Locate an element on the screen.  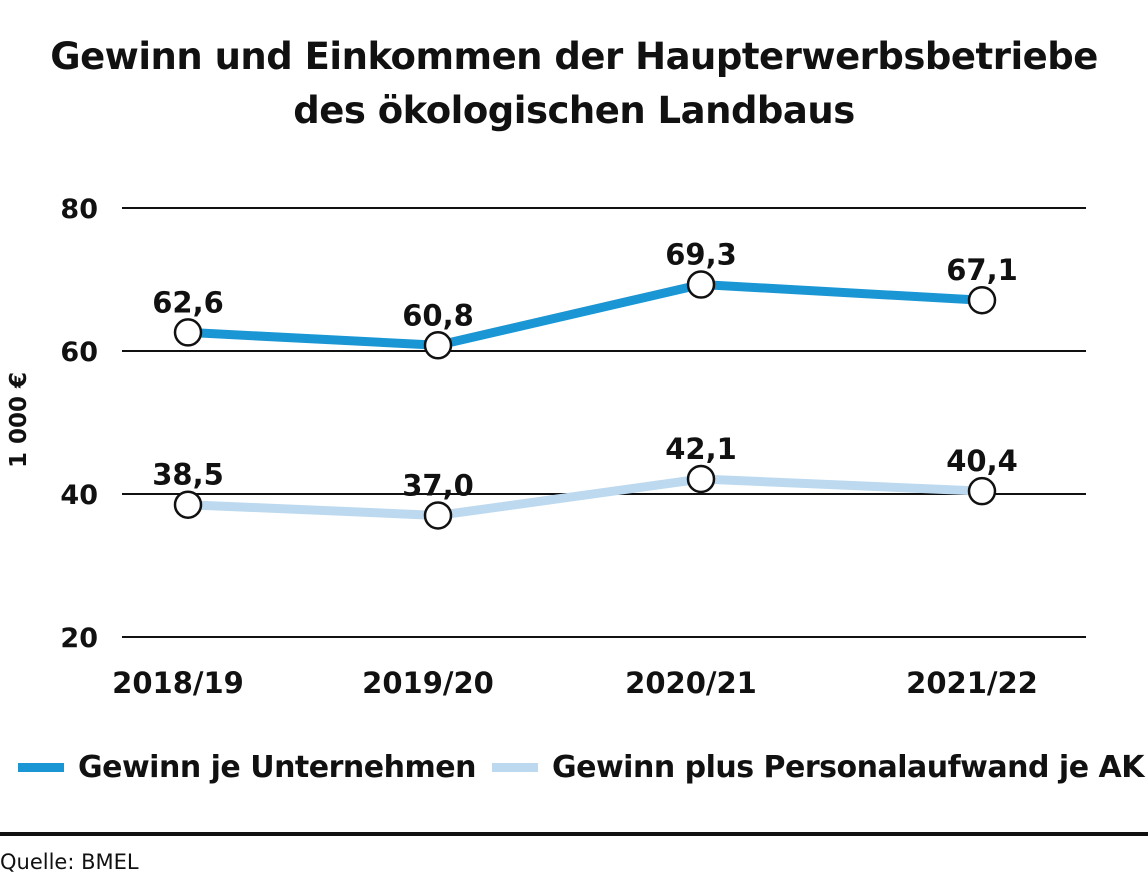
legend-label-series-2: Gewinn plus Personalaufwand je AK is located at coordinates (848, 767).